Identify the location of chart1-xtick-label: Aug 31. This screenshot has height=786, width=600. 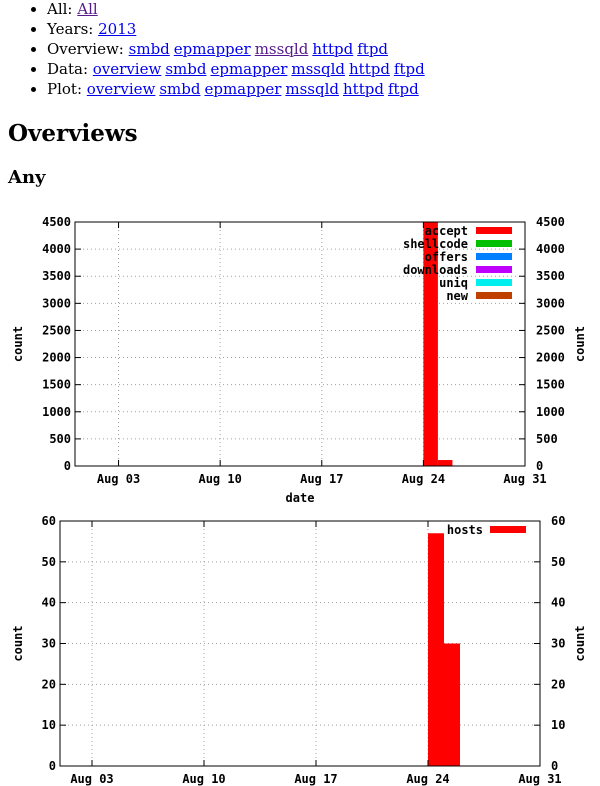
(524, 479).